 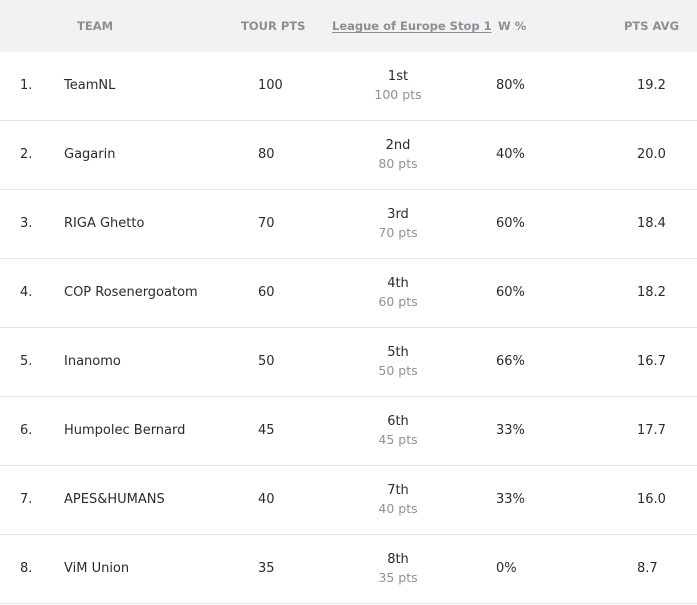 What do you see at coordinates (26, 499) in the screenshot?
I see `rank: 7.` at bounding box center [26, 499].